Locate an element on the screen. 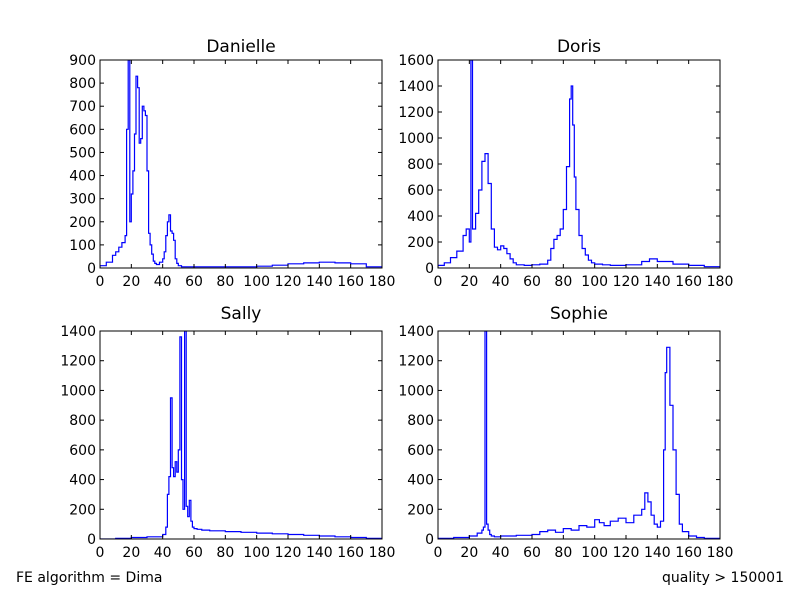 This screenshot has width=800, height=600. y-tick-label: 100 is located at coordinates (82, 246).